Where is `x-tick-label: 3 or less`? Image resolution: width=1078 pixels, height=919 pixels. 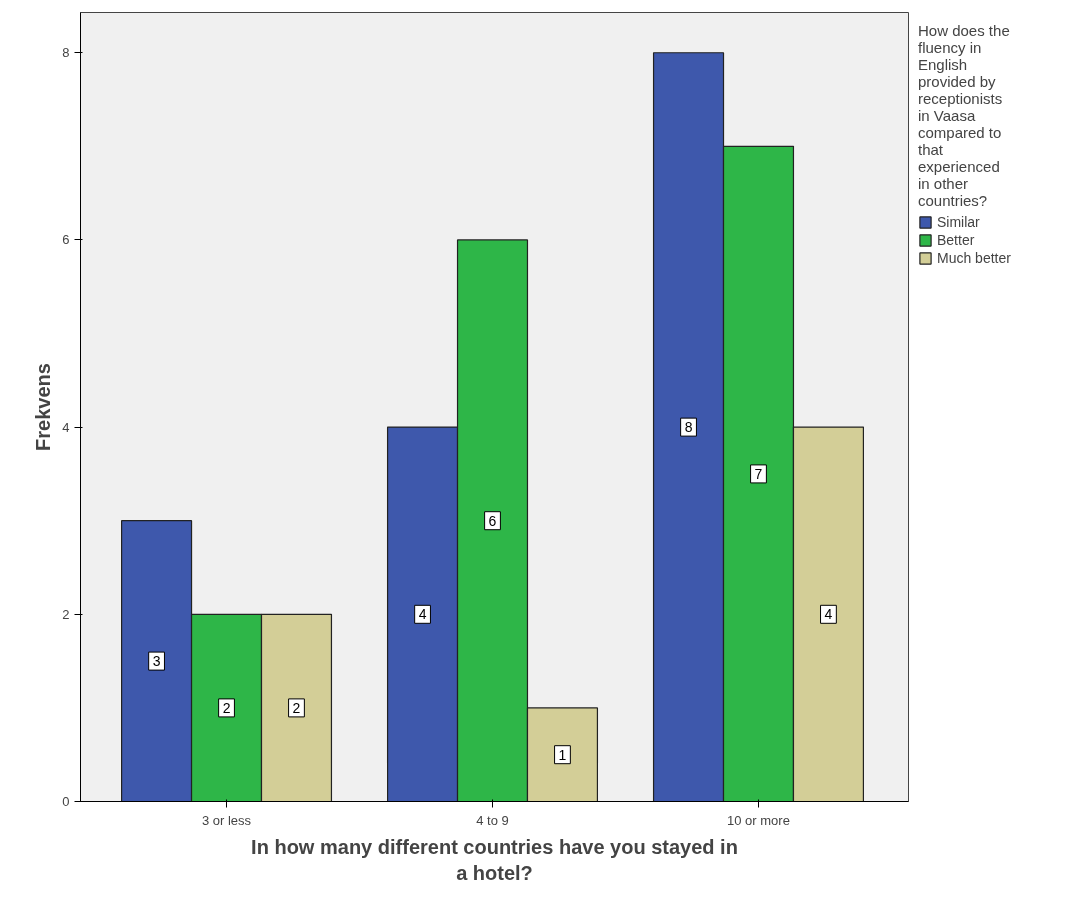 x-tick-label: 3 or less is located at coordinates (226, 820).